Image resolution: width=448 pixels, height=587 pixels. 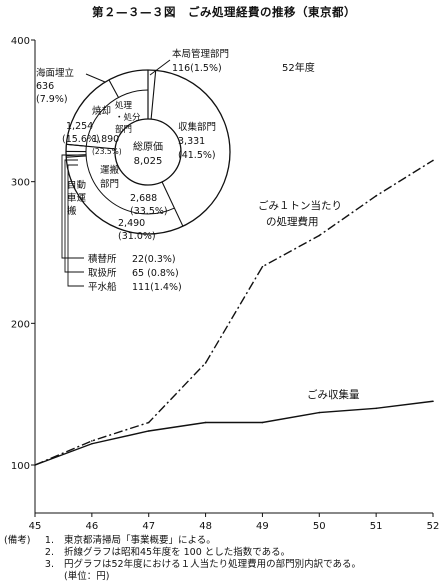 What do you see at coordinates (20, 324) in the screenshot?
I see `y-tick-label: 200` at bounding box center [20, 324].